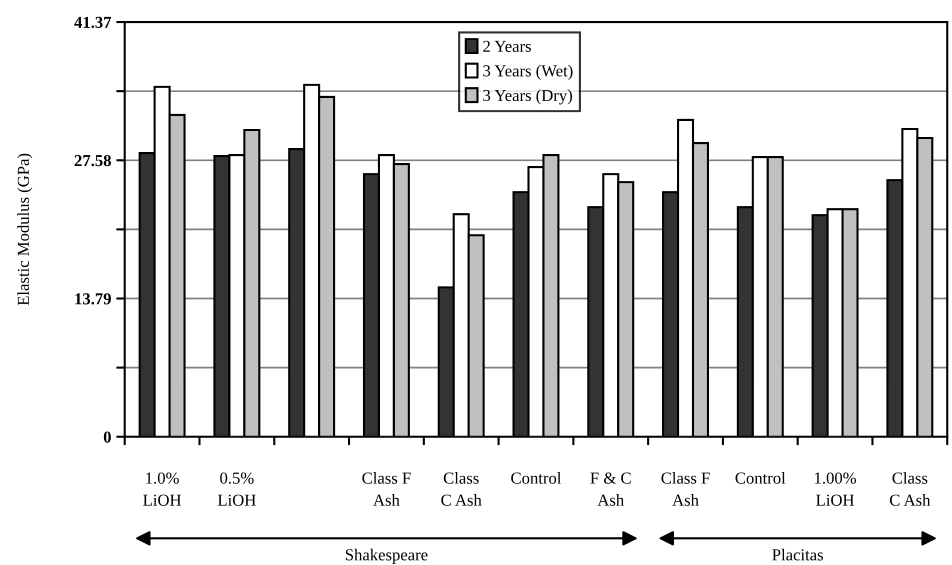 This screenshot has width=952, height=565. What do you see at coordinates (387, 556) in the screenshot?
I see `text: Shakespeare` at bounding box center [387, 556].